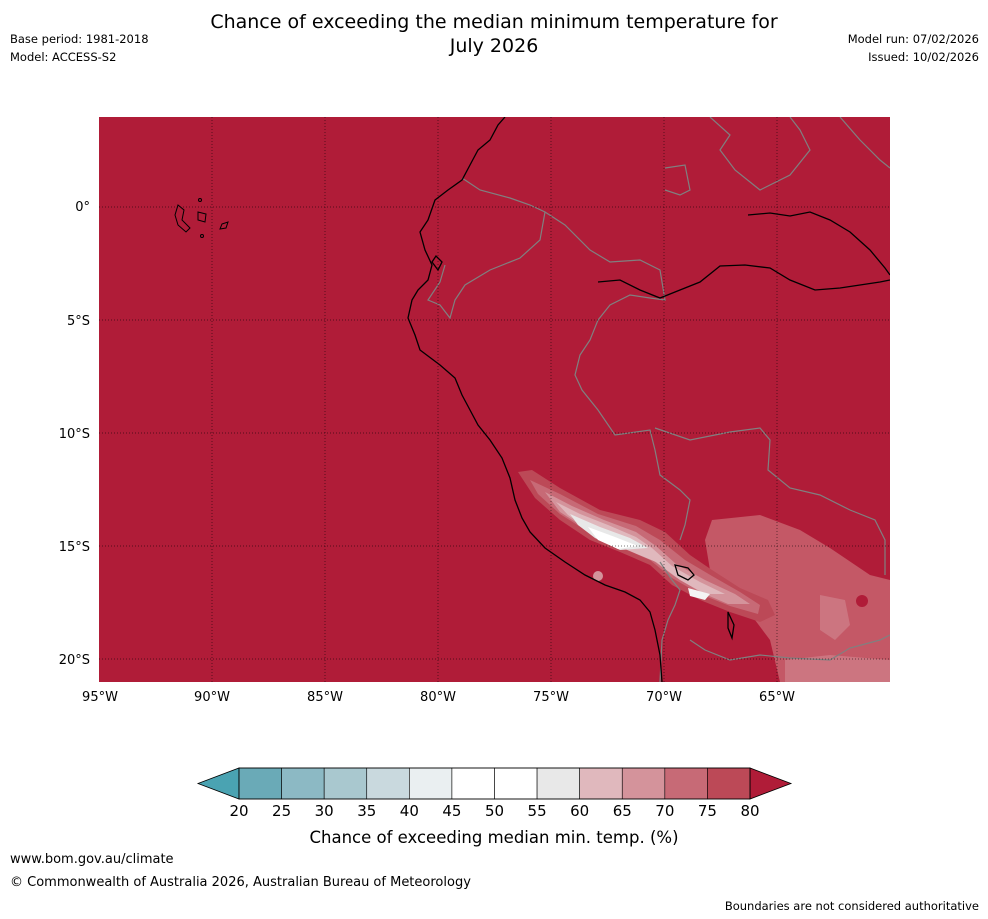 This screenshot has width=988, height=919. What do you see at coordinates (707, 811) in the screenshot?
I see `colorbar-tick-label: 75` at bounding box center [707, 811].